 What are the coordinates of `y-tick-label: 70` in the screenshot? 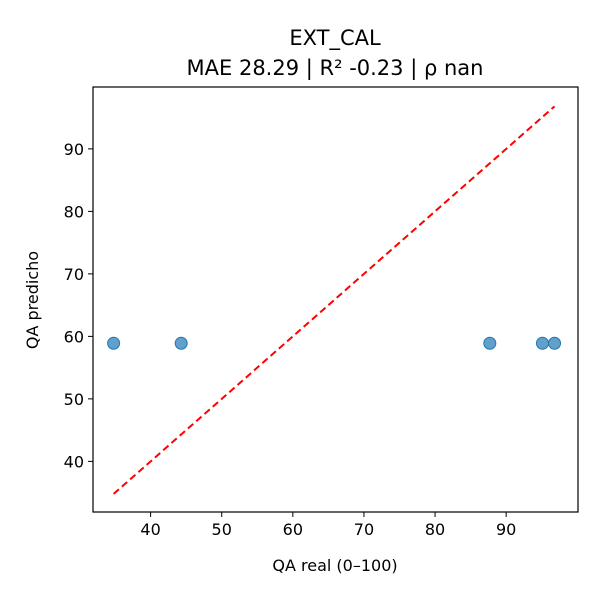 It's located at (74, 274).